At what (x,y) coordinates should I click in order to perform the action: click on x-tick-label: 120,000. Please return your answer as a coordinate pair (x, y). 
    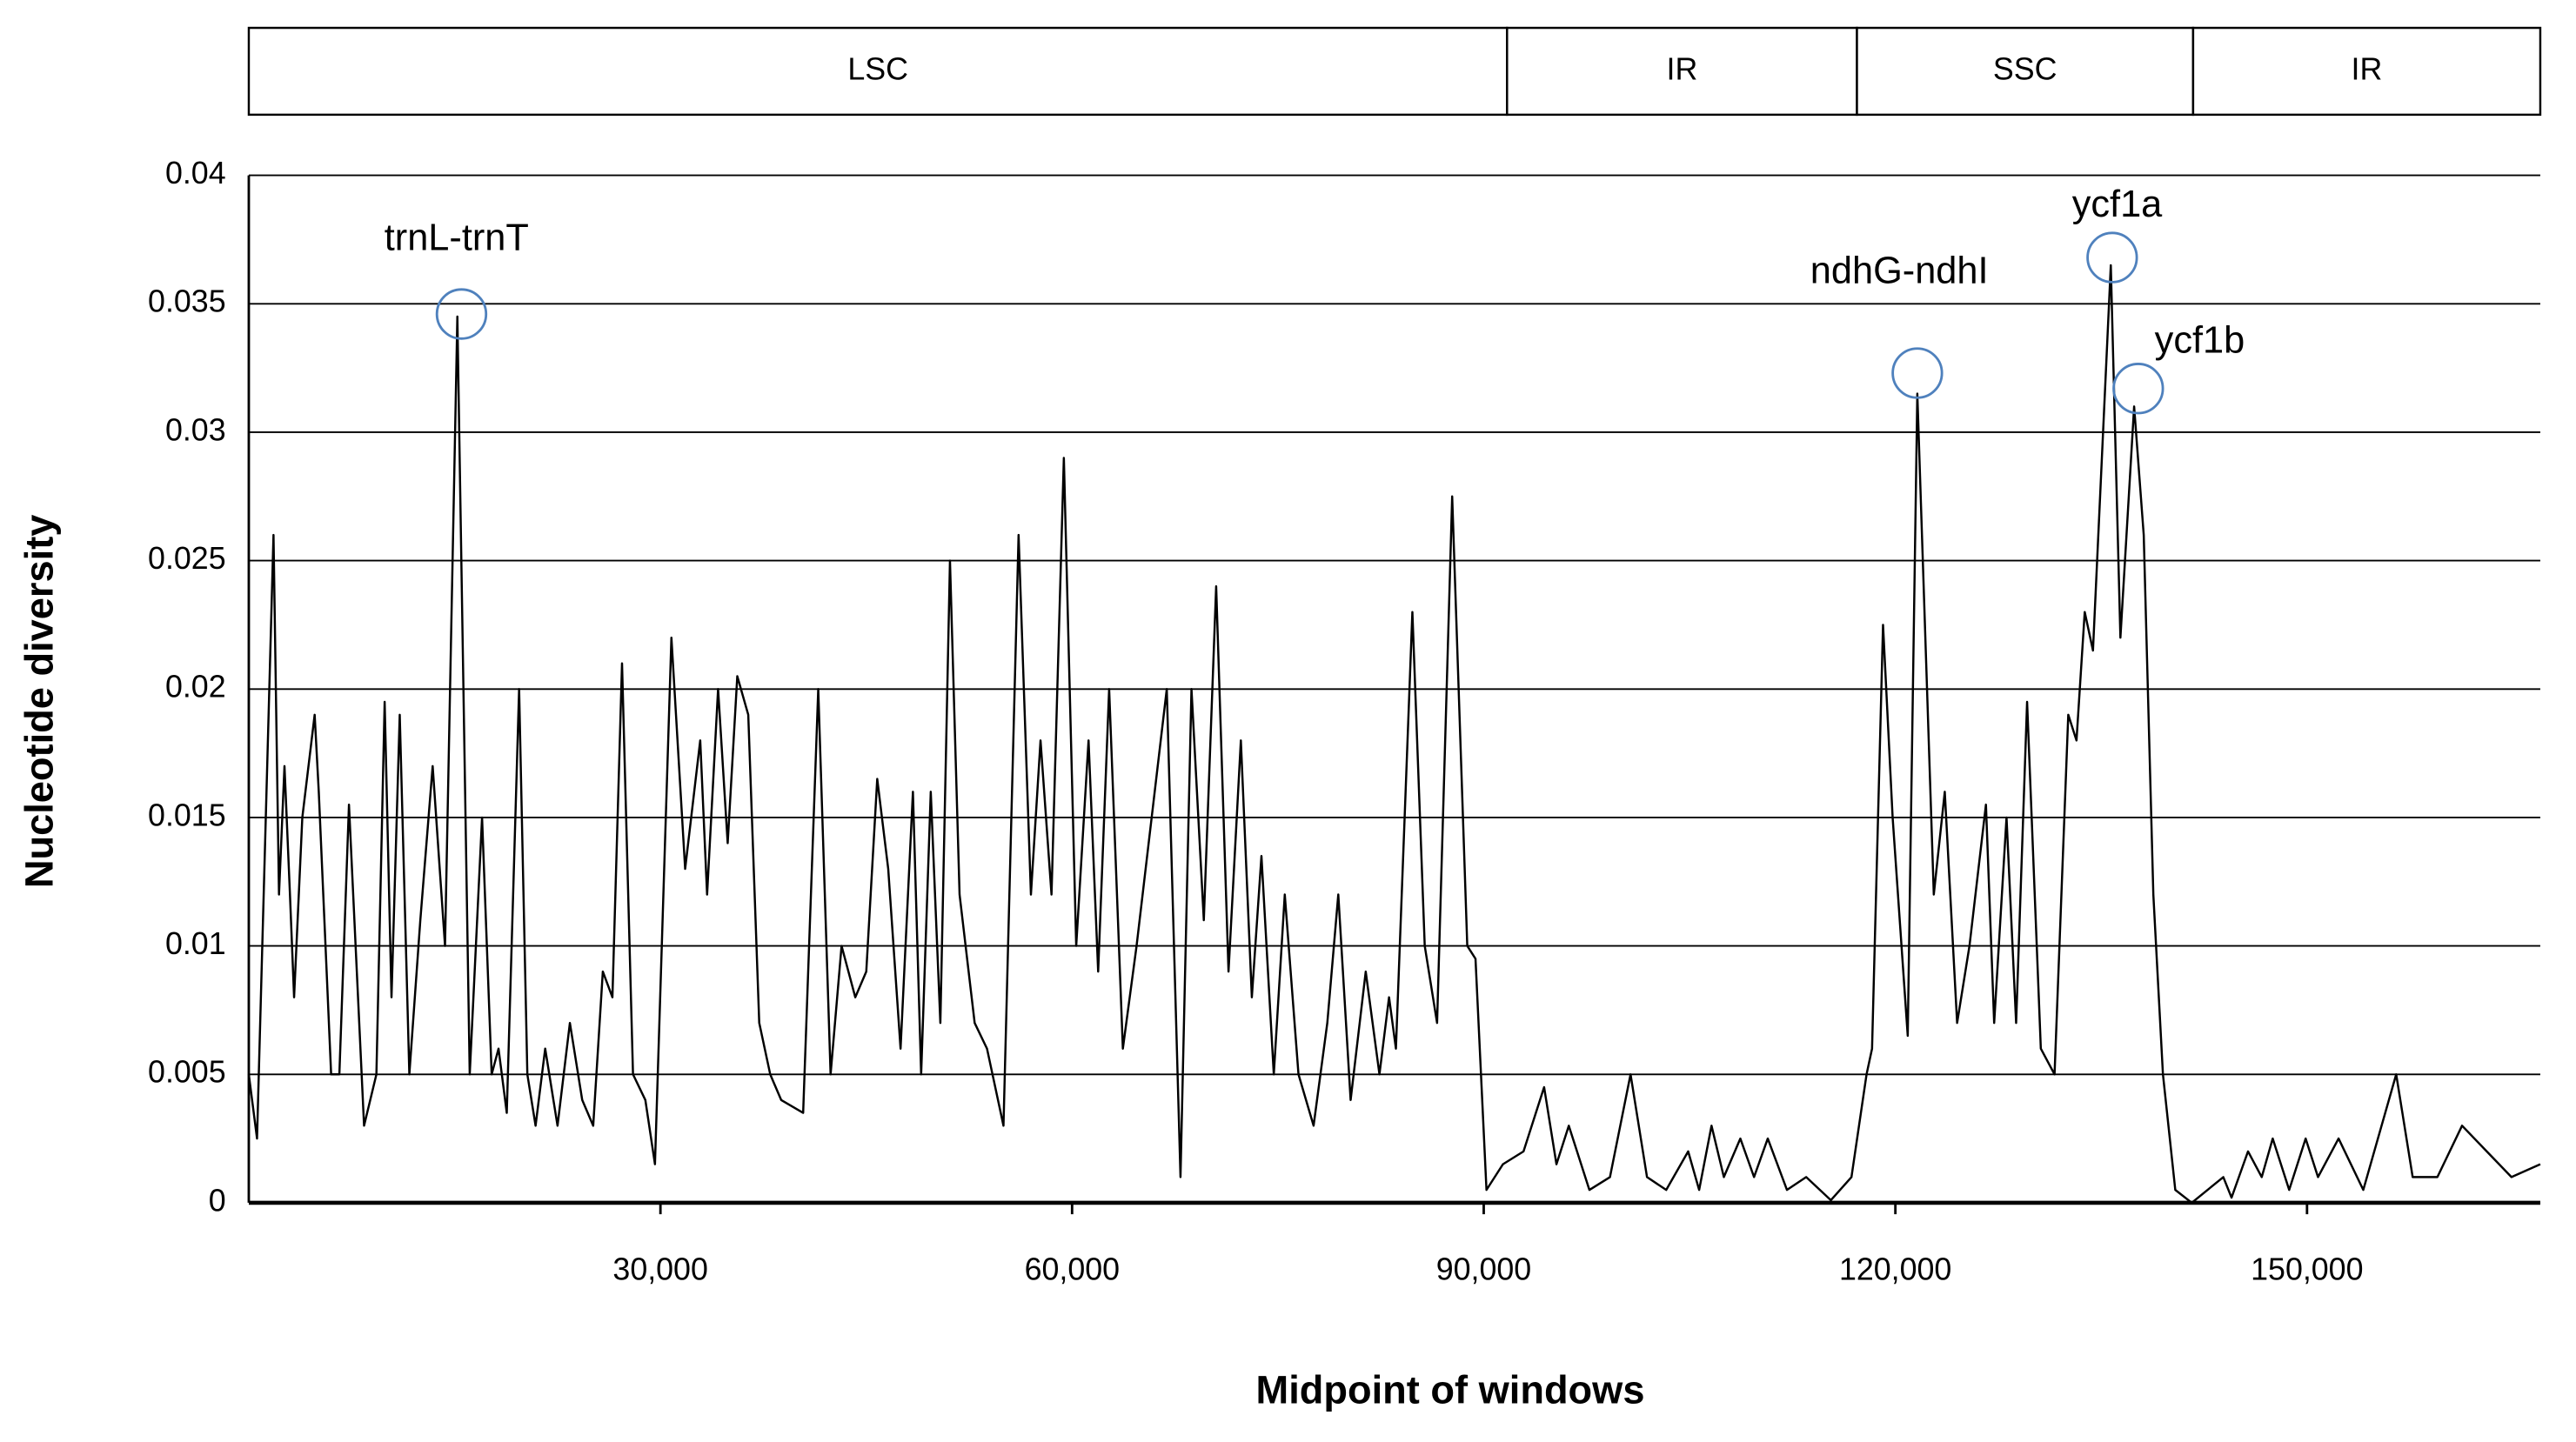
    Looking at the image, I should click on (1895, 1269).